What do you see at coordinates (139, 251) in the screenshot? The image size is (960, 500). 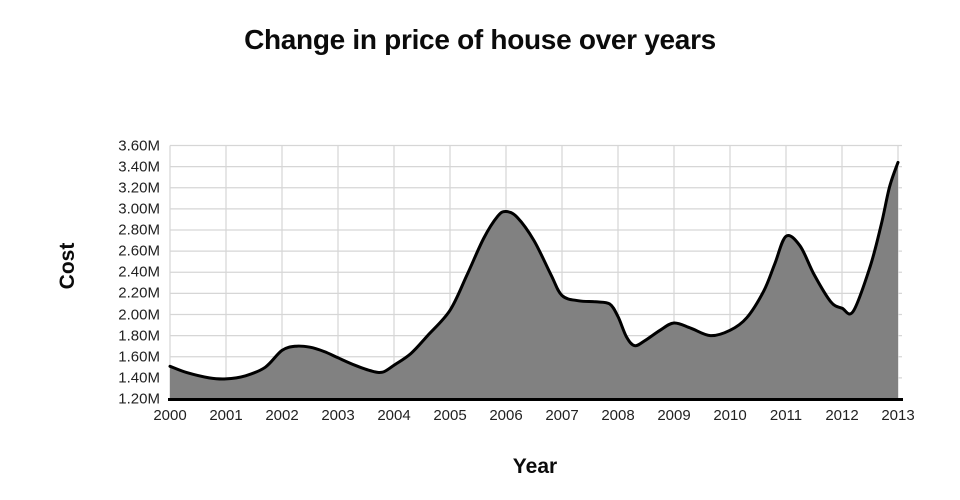 I see `y-tick-label: 2.60M` at bounding box center [139, 251].